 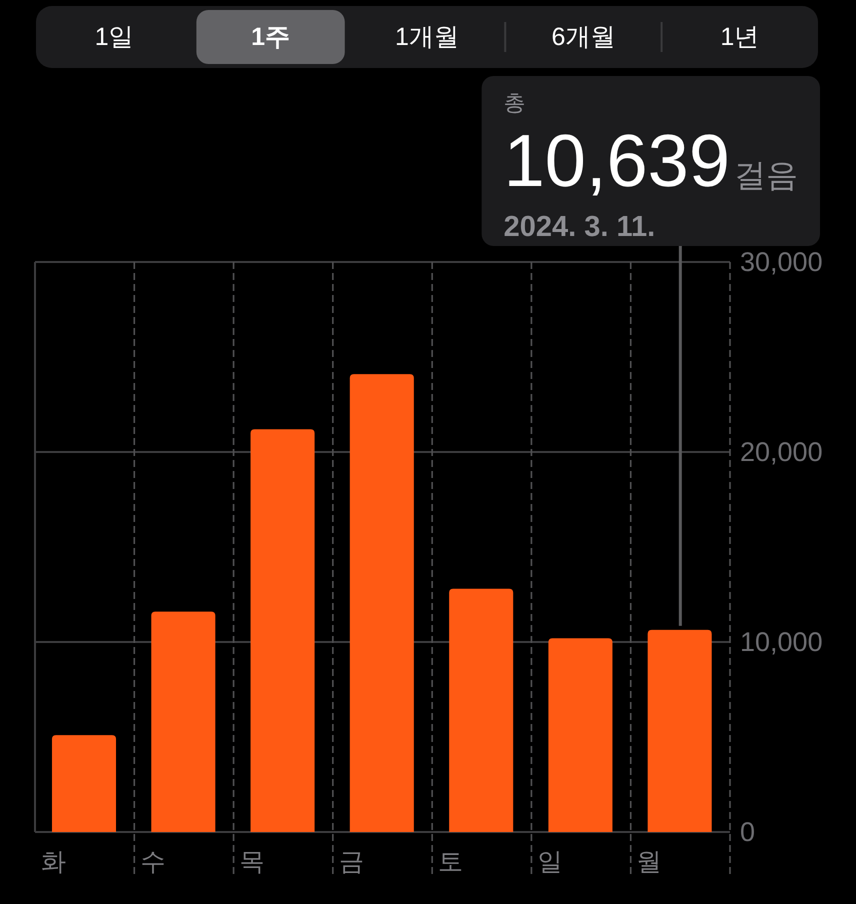 I want to click on tab-label: 6개월, so click(x=583, y=37).